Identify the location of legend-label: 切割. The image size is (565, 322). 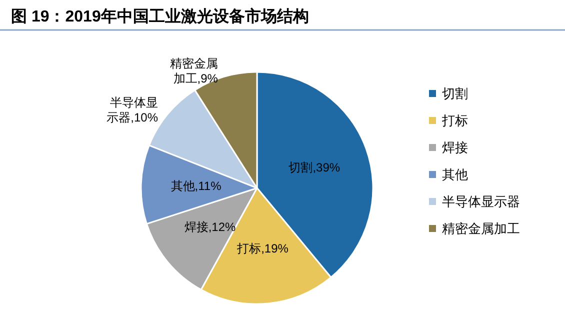
(455, 93).